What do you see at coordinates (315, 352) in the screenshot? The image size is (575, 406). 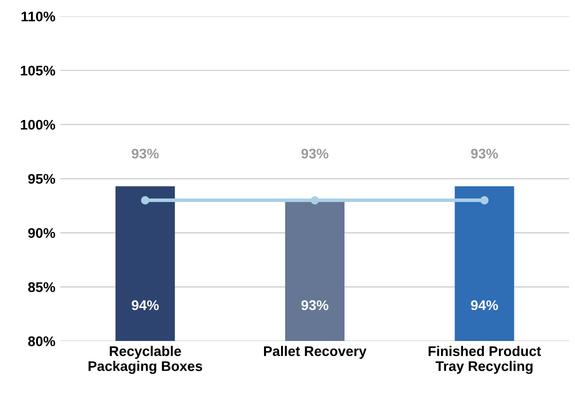 I see `x-tick-label: Pallet Recovery` at bounding box center [315, 352].